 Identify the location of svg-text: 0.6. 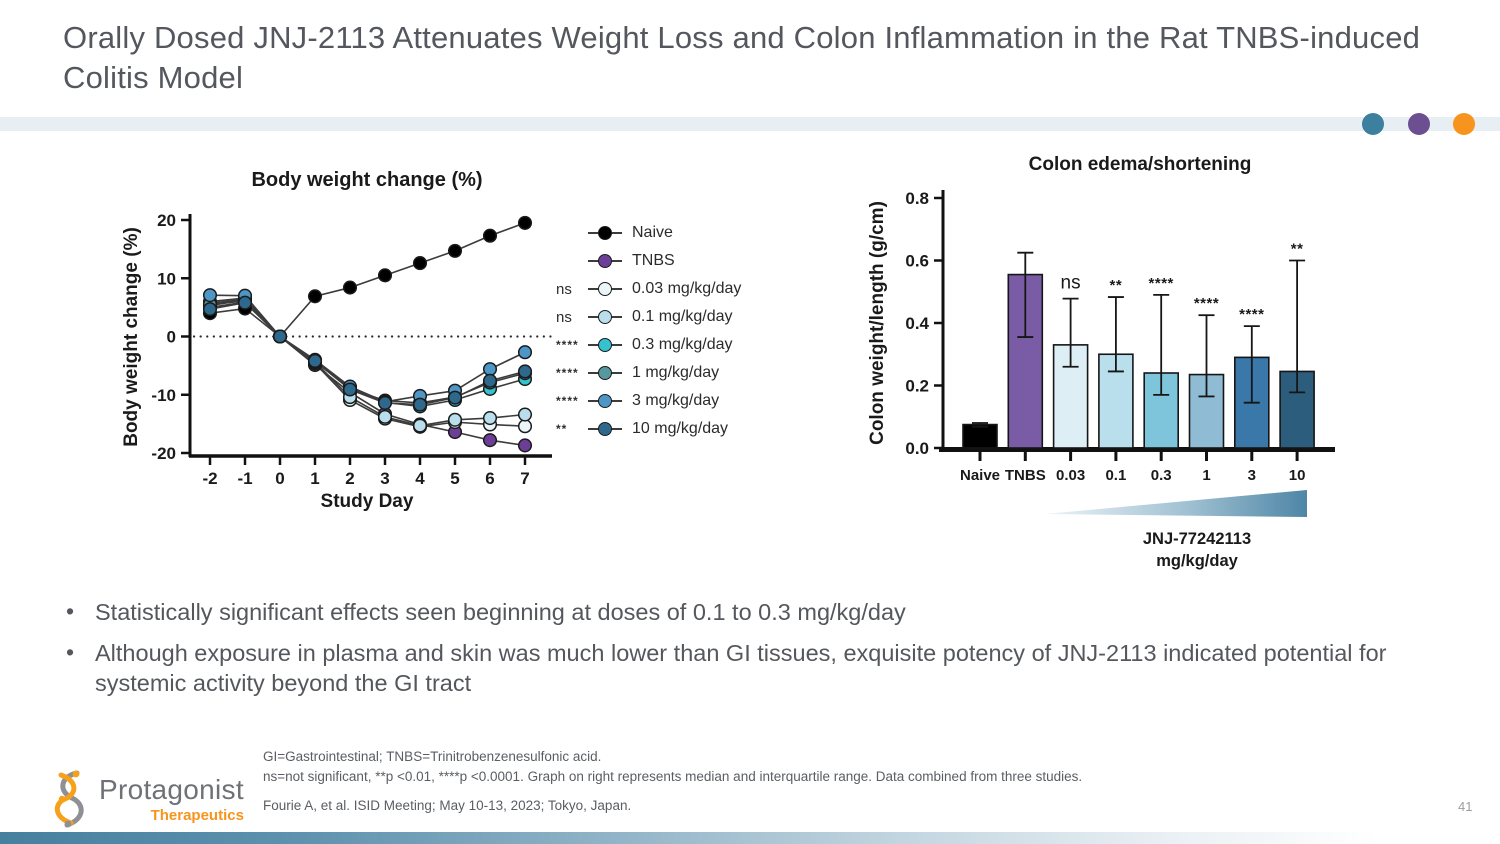
(917, 261).